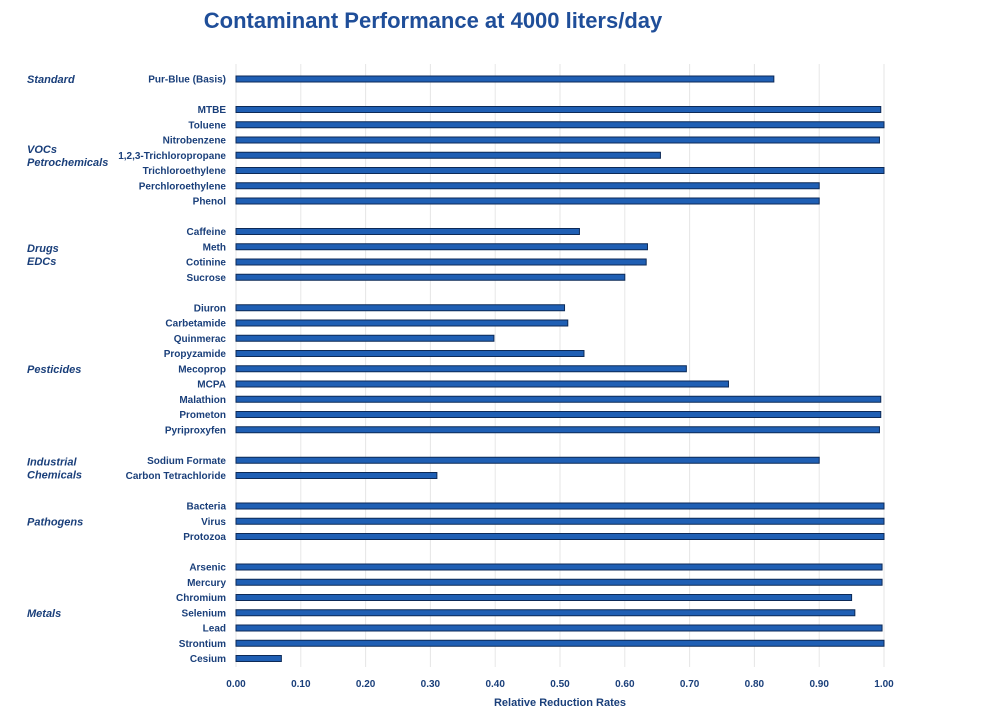 The height and width of the screenshot is (717, 997). I want to click on category-label: Quinmerac, so click(200, 339).